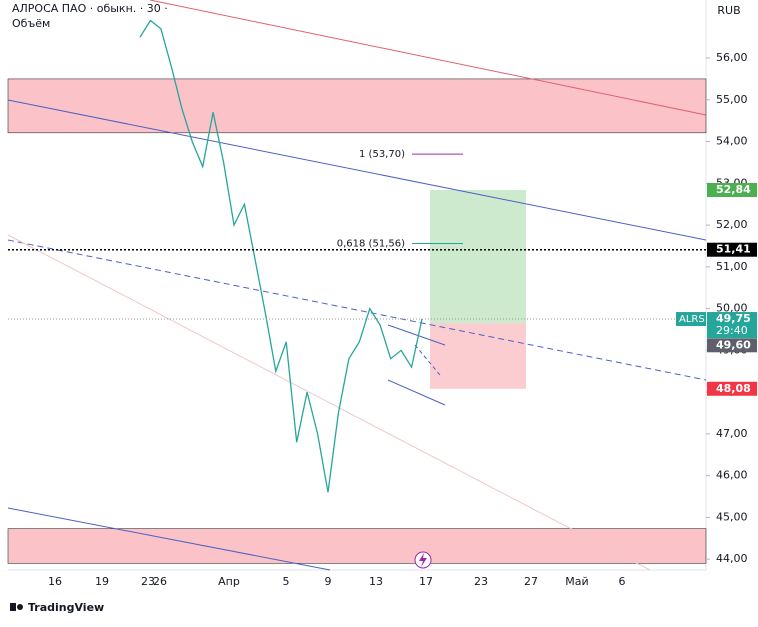  What do you see at coordinates (426, 581) in the screenshot?
I see `x-tick-label: 17` at bounding box center [426, 581].